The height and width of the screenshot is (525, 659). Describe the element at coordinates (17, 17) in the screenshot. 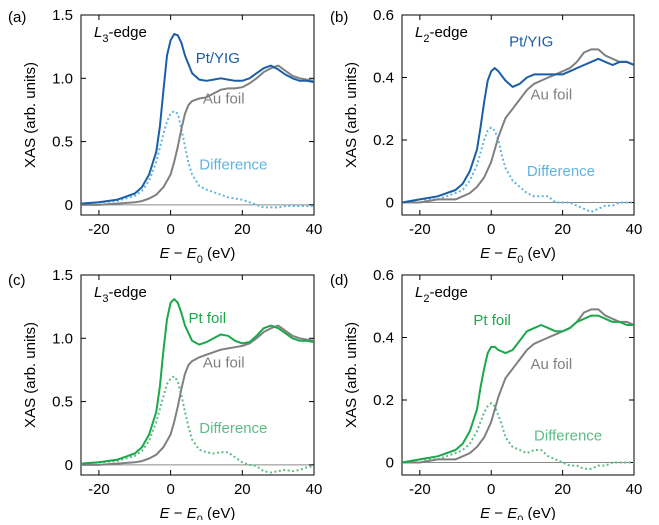

I see `panel-label: (a)` at that location.